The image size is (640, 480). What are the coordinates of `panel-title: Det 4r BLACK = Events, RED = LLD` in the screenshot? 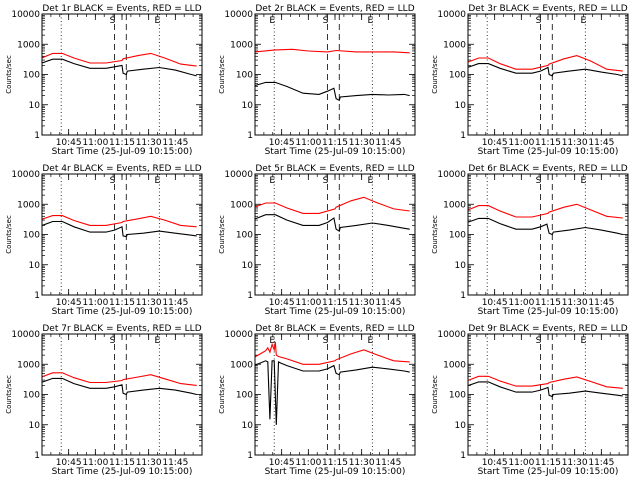 It's located at (121, 169).